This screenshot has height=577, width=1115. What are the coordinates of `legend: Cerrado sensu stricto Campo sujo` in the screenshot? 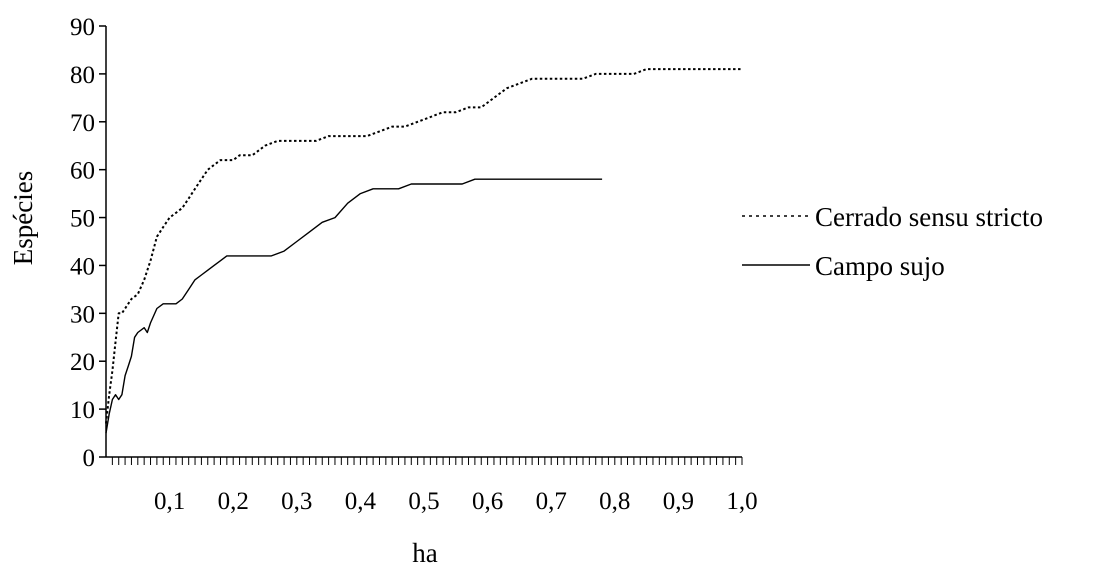 It's located at (892, 241).